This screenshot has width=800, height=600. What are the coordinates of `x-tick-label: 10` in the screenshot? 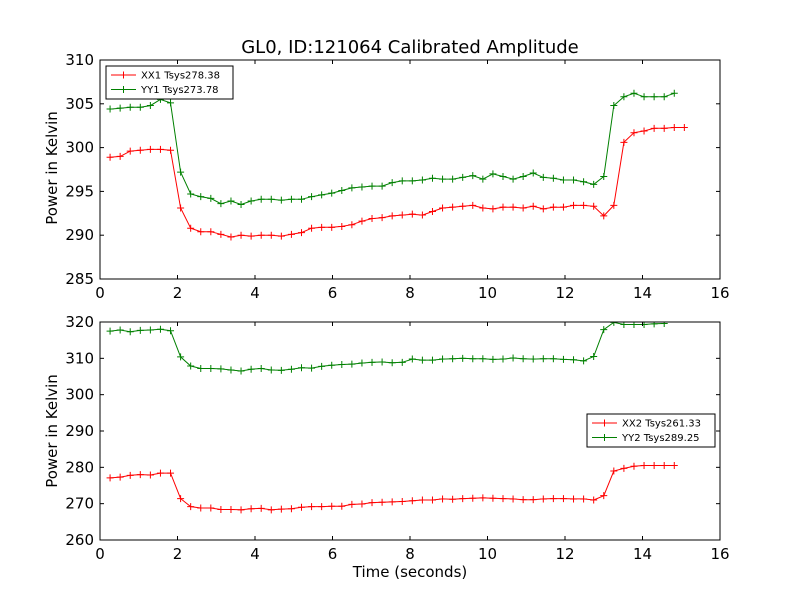 It's located at (487, 293).